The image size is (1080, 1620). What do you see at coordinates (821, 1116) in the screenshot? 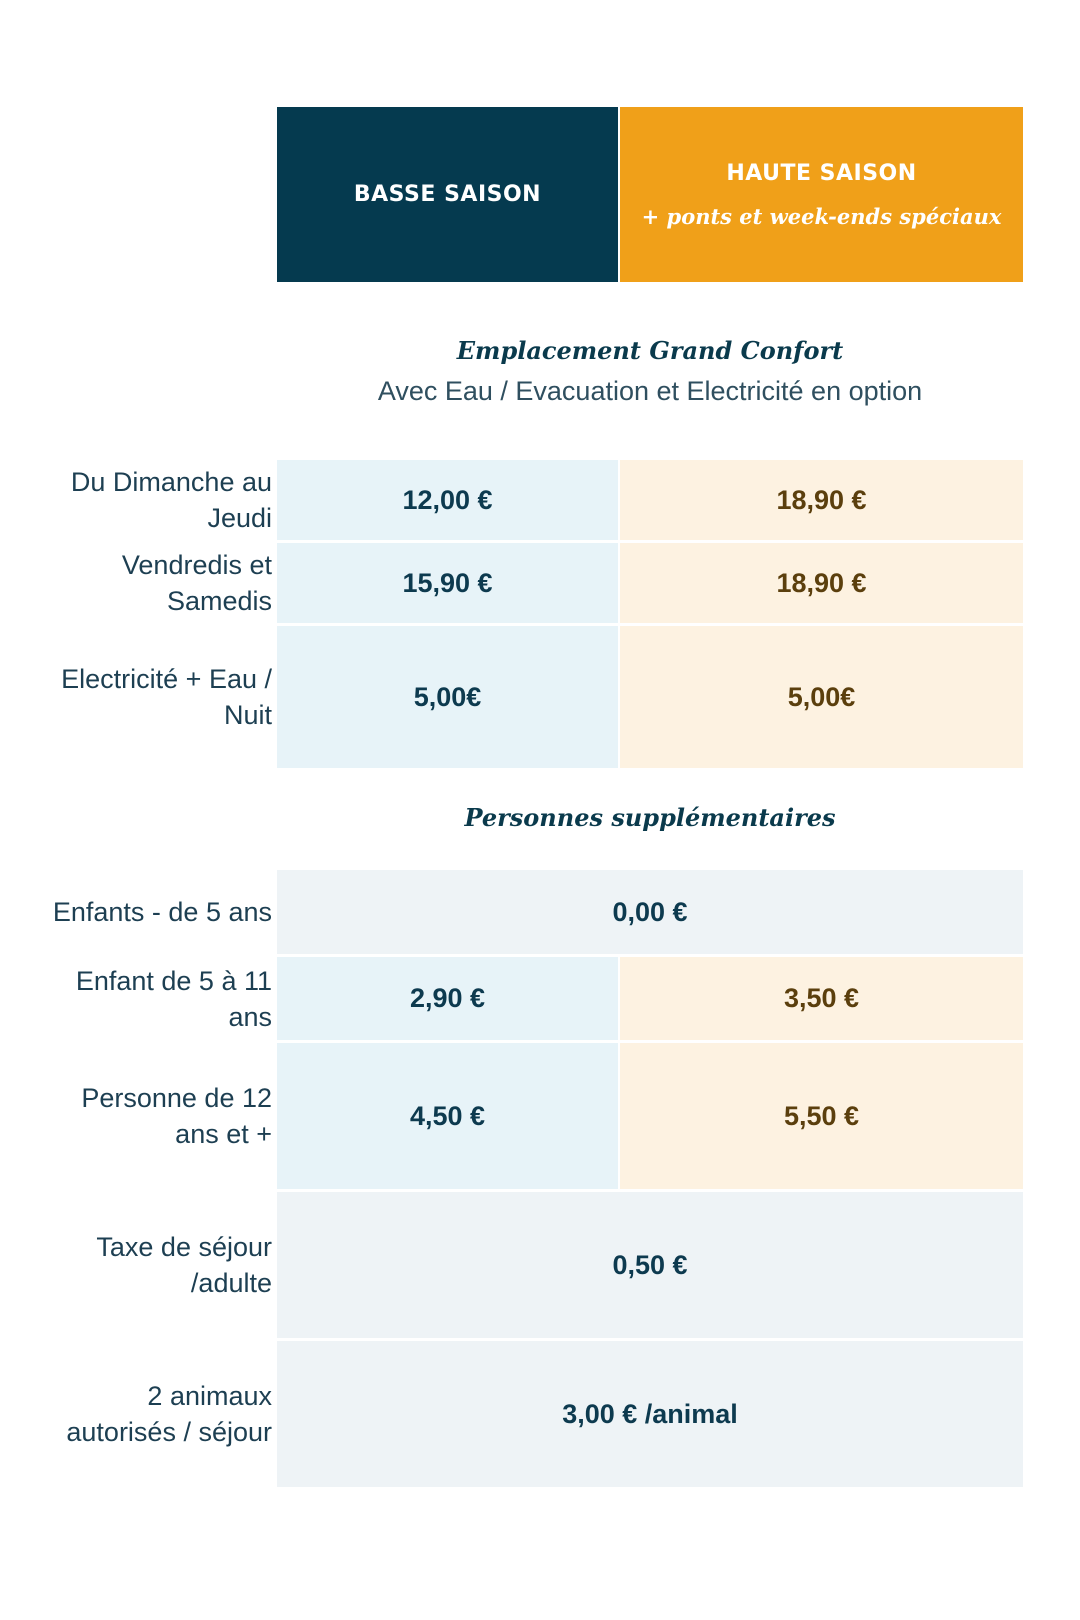
I see `price-haute: 5,50 €` at bounding box center [821, 1116].